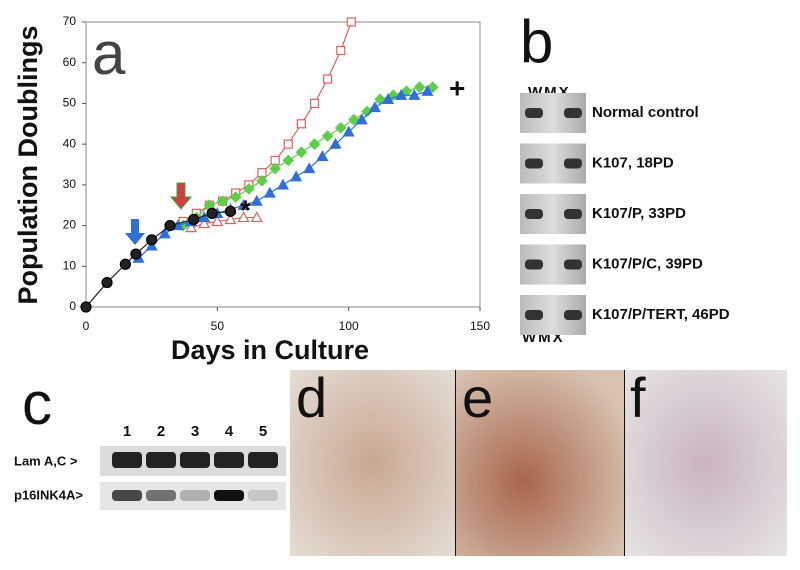 The width and height of the screenshot is (800, 570). I want to click on y-tick-label: 30, so click(70, 184).